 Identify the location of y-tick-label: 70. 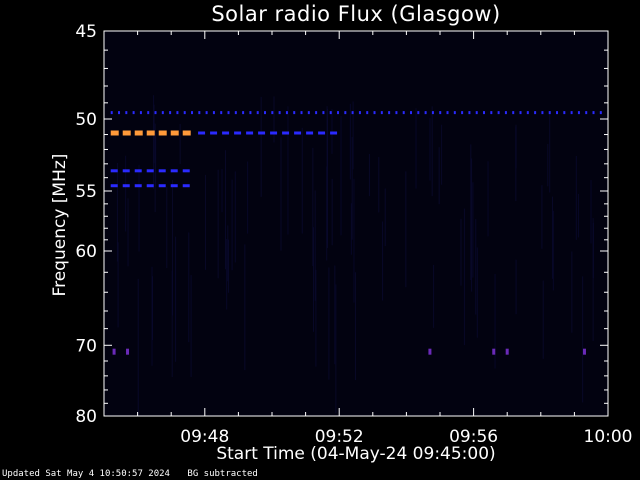
(86, 346).